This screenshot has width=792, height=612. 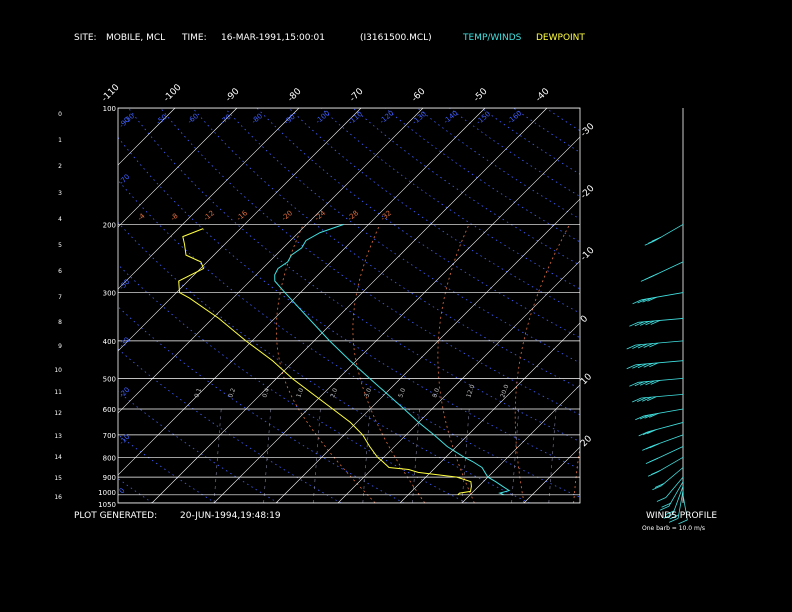 I want to click on pressure-tick-label: 500, so click(x=109, y=379).